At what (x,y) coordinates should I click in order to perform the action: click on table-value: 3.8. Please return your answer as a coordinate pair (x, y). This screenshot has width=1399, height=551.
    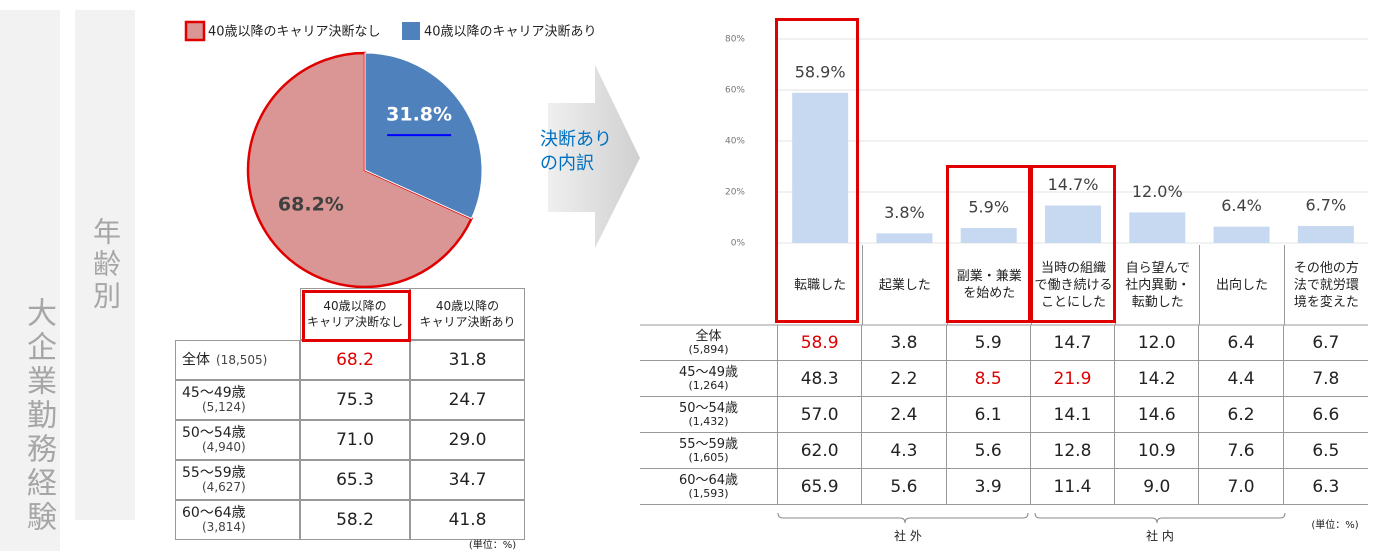
    Looking at the image, I should click on (904, 343).